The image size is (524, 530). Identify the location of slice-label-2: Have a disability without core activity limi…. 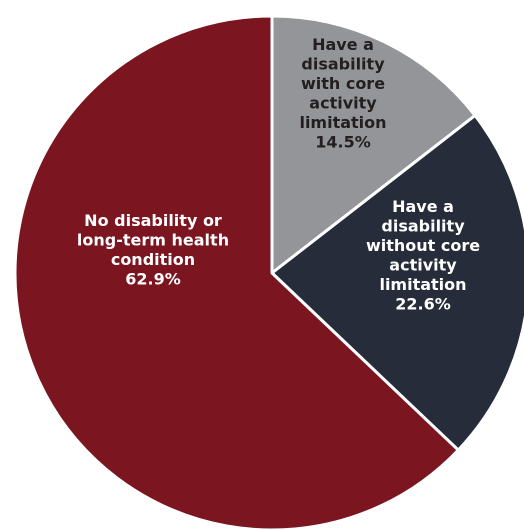
(423, 255).